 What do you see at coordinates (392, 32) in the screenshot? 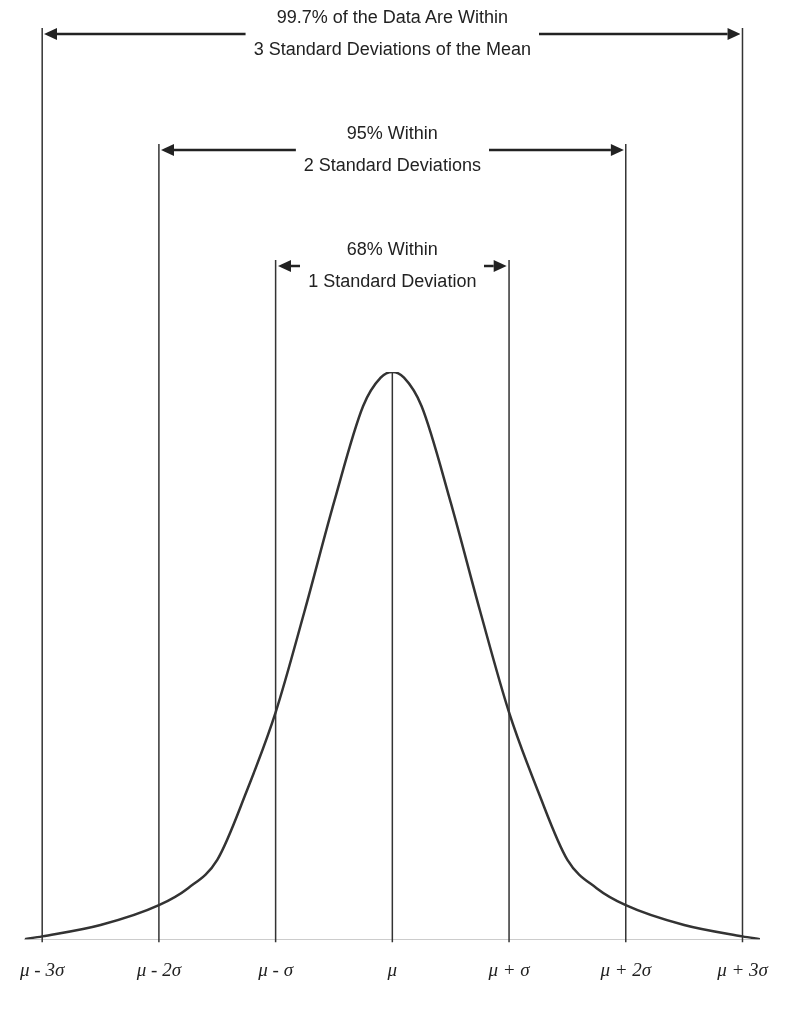
I see `text: 99.7% of the Data Are Within 3 Standard Deviations of the Mean` at bounding box center [392, 32].